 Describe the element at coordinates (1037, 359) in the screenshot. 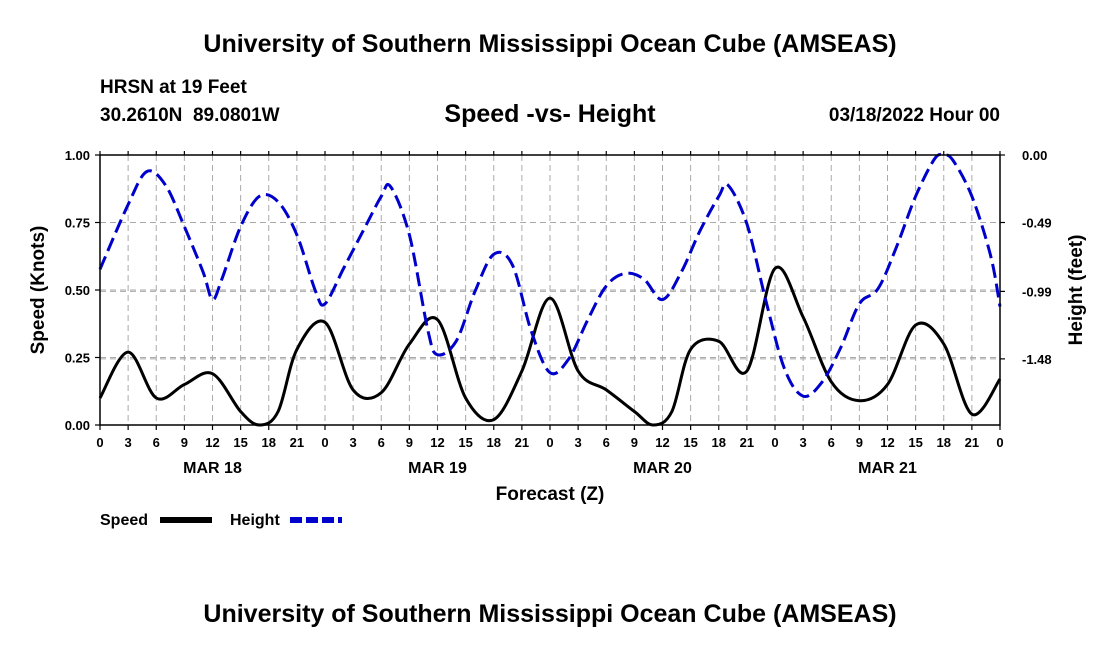

I see `y2-tick-label: -1.48` at that location.